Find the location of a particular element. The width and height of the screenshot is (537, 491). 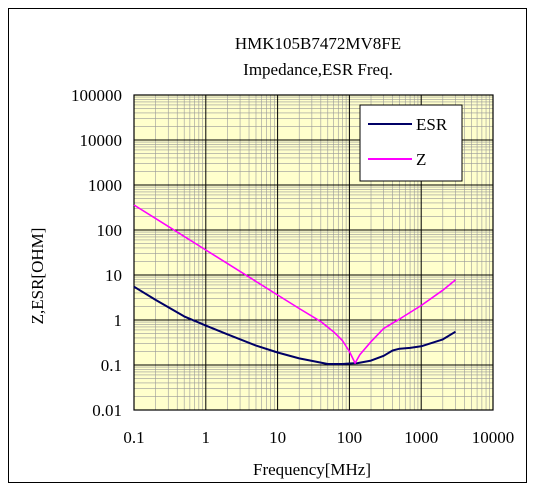

y-tick-label: 0.1 is located at coordinates (111, 365).